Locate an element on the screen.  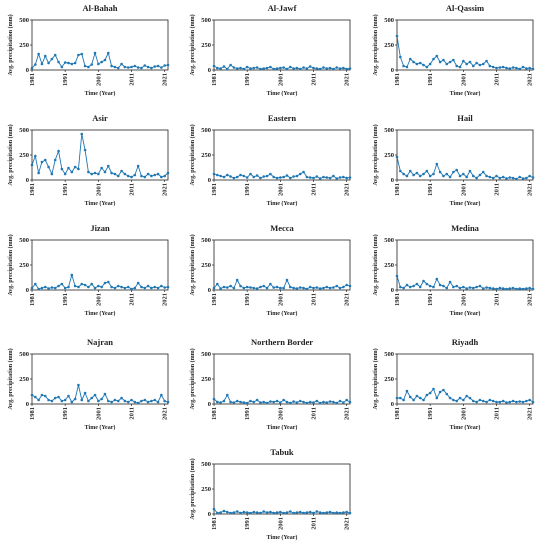
panel-title: Northern Border is located at coordinates (282, 342).